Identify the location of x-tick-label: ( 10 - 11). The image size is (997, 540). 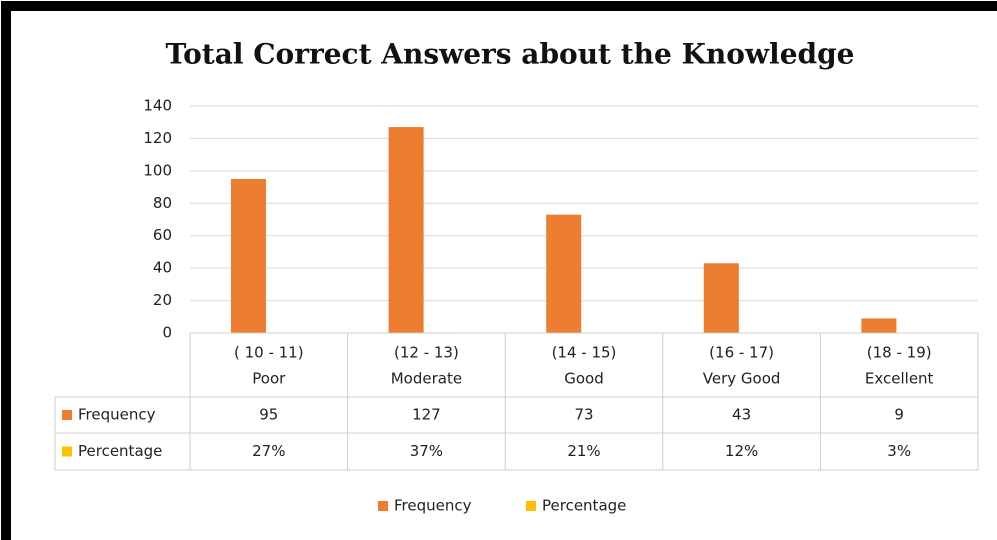
(269, 353).